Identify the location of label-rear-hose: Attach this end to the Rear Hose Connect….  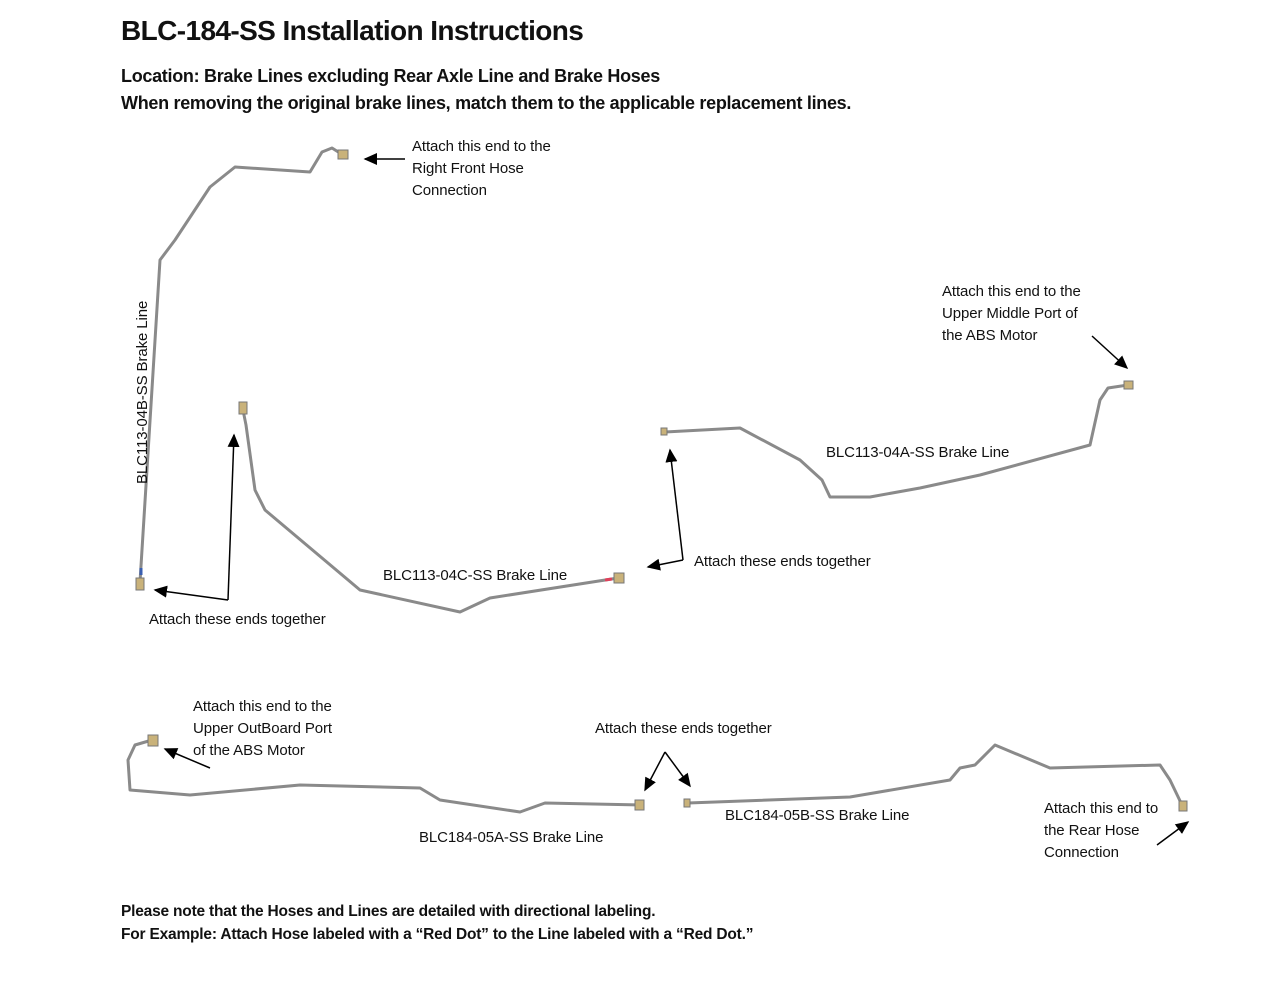
(1101, 831).